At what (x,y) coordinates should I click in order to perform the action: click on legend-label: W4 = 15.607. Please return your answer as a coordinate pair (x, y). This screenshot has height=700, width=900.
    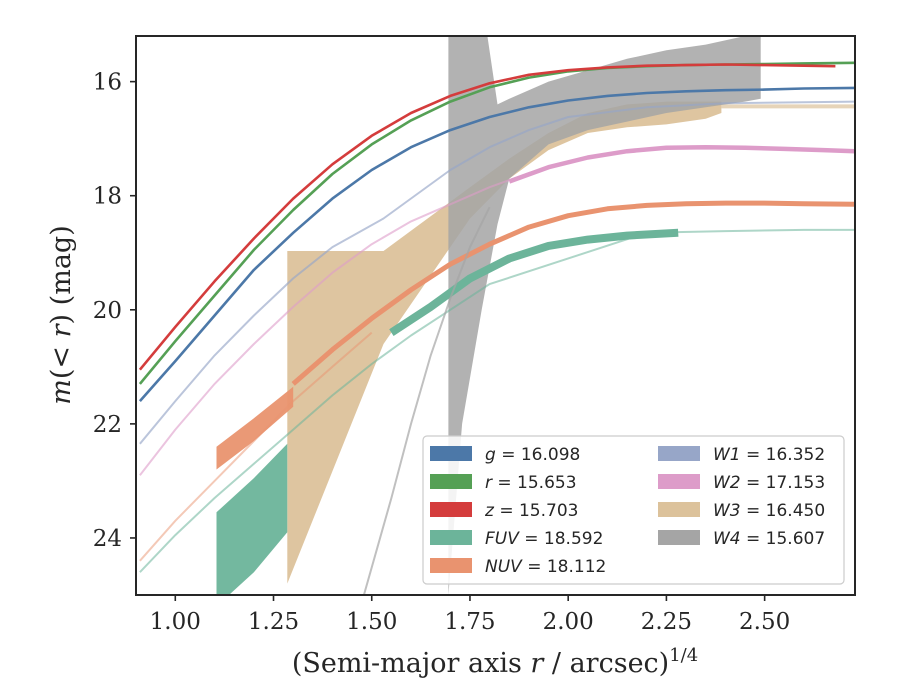
    Looking at the image, I should click on (769, 539).